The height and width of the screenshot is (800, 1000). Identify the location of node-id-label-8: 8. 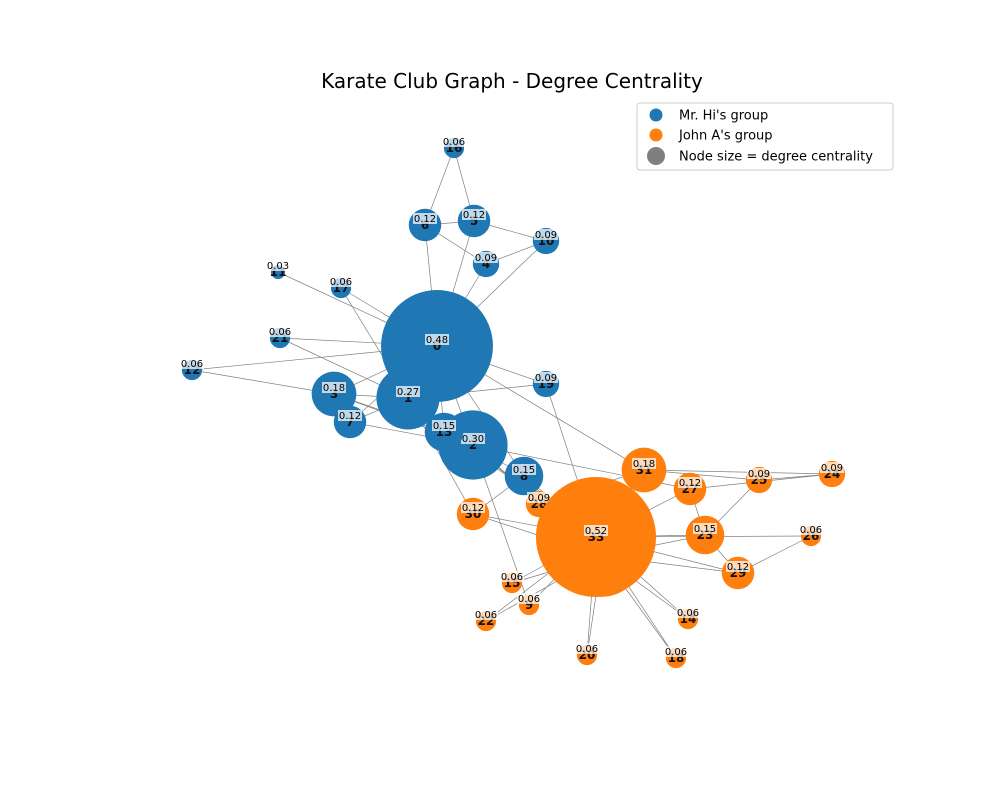
(524, 476).